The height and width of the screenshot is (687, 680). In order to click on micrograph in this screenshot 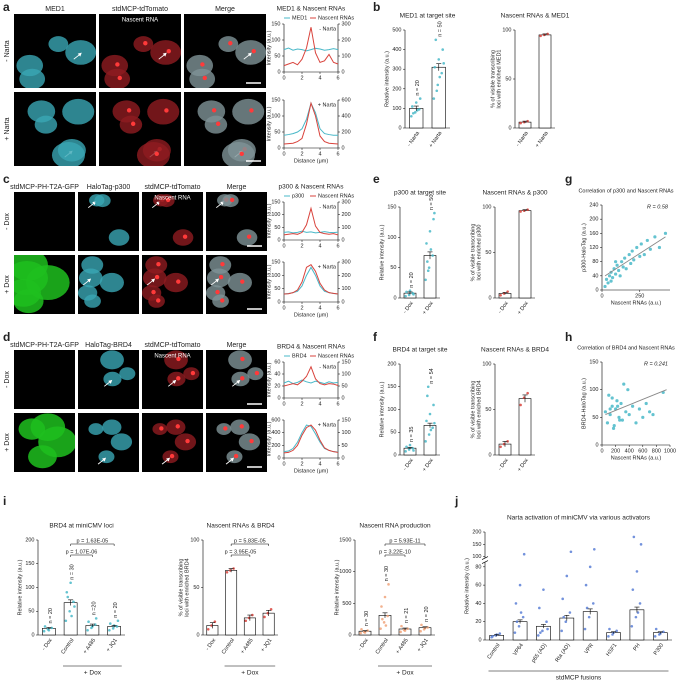, I will do `click(44, 379)`.